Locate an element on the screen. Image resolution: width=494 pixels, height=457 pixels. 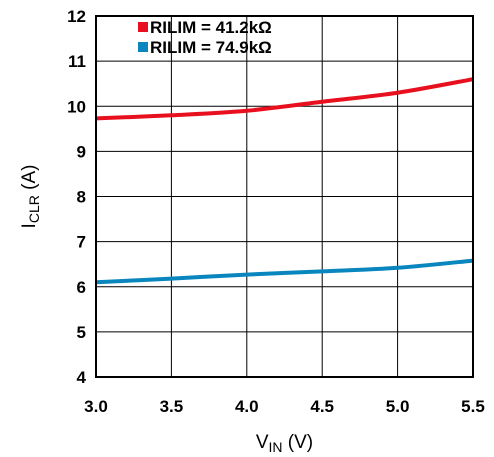
x-tick-label-2: 4.0 is located at coordinates (247, 406).